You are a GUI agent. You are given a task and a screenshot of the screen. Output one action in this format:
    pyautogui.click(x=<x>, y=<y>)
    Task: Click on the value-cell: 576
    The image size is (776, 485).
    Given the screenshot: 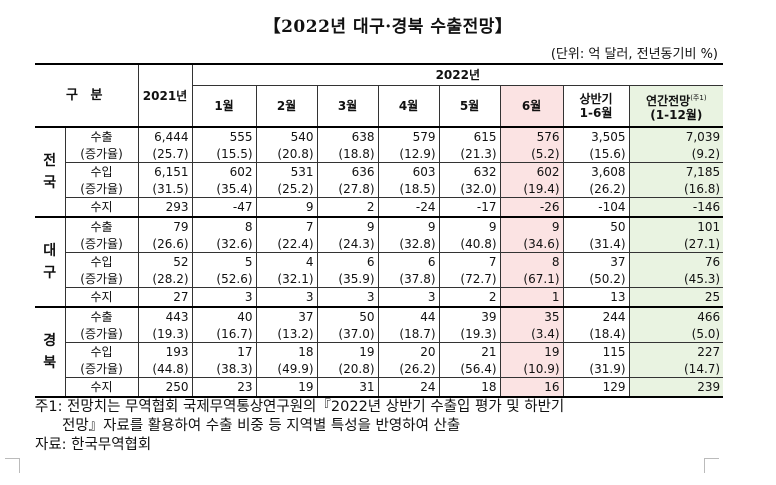 What is the action you would take?
    pyautogui.click(x=532, y=136)
    